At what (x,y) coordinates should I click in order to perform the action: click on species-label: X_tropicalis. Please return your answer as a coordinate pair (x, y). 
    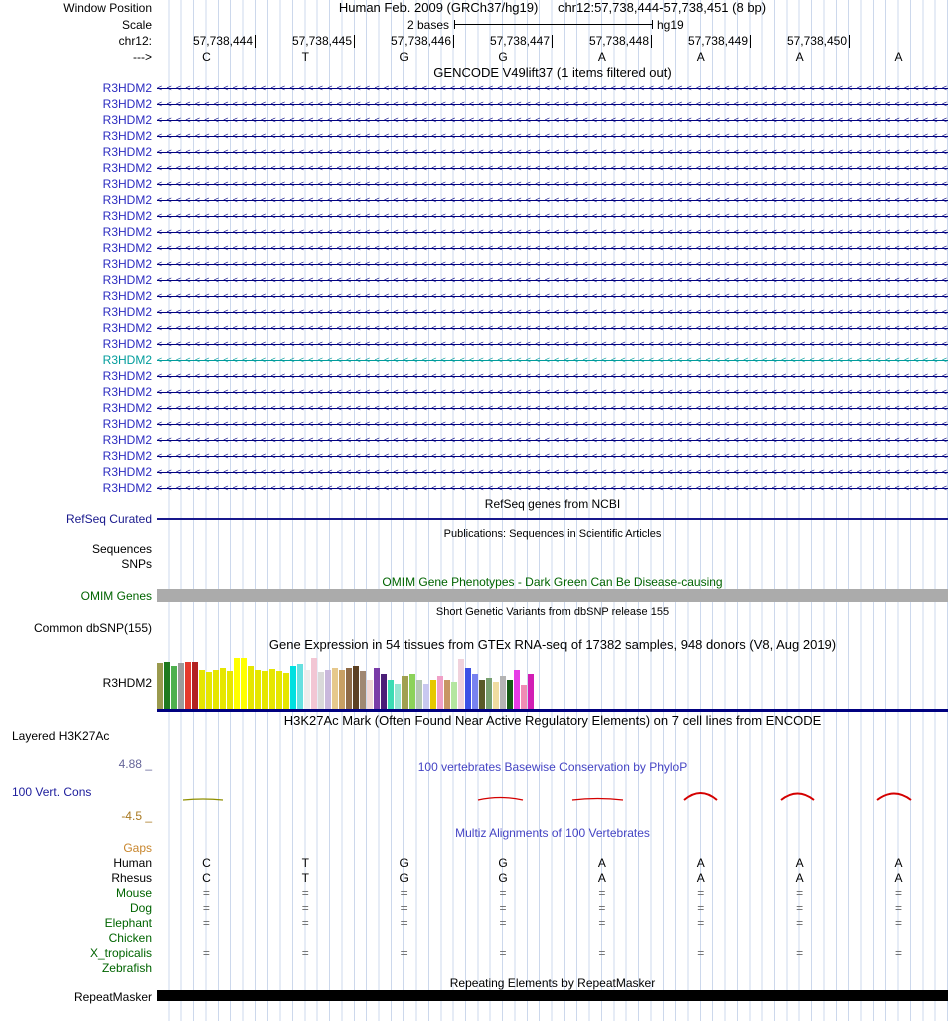
    Looking at the image, I should click on (120, 953).